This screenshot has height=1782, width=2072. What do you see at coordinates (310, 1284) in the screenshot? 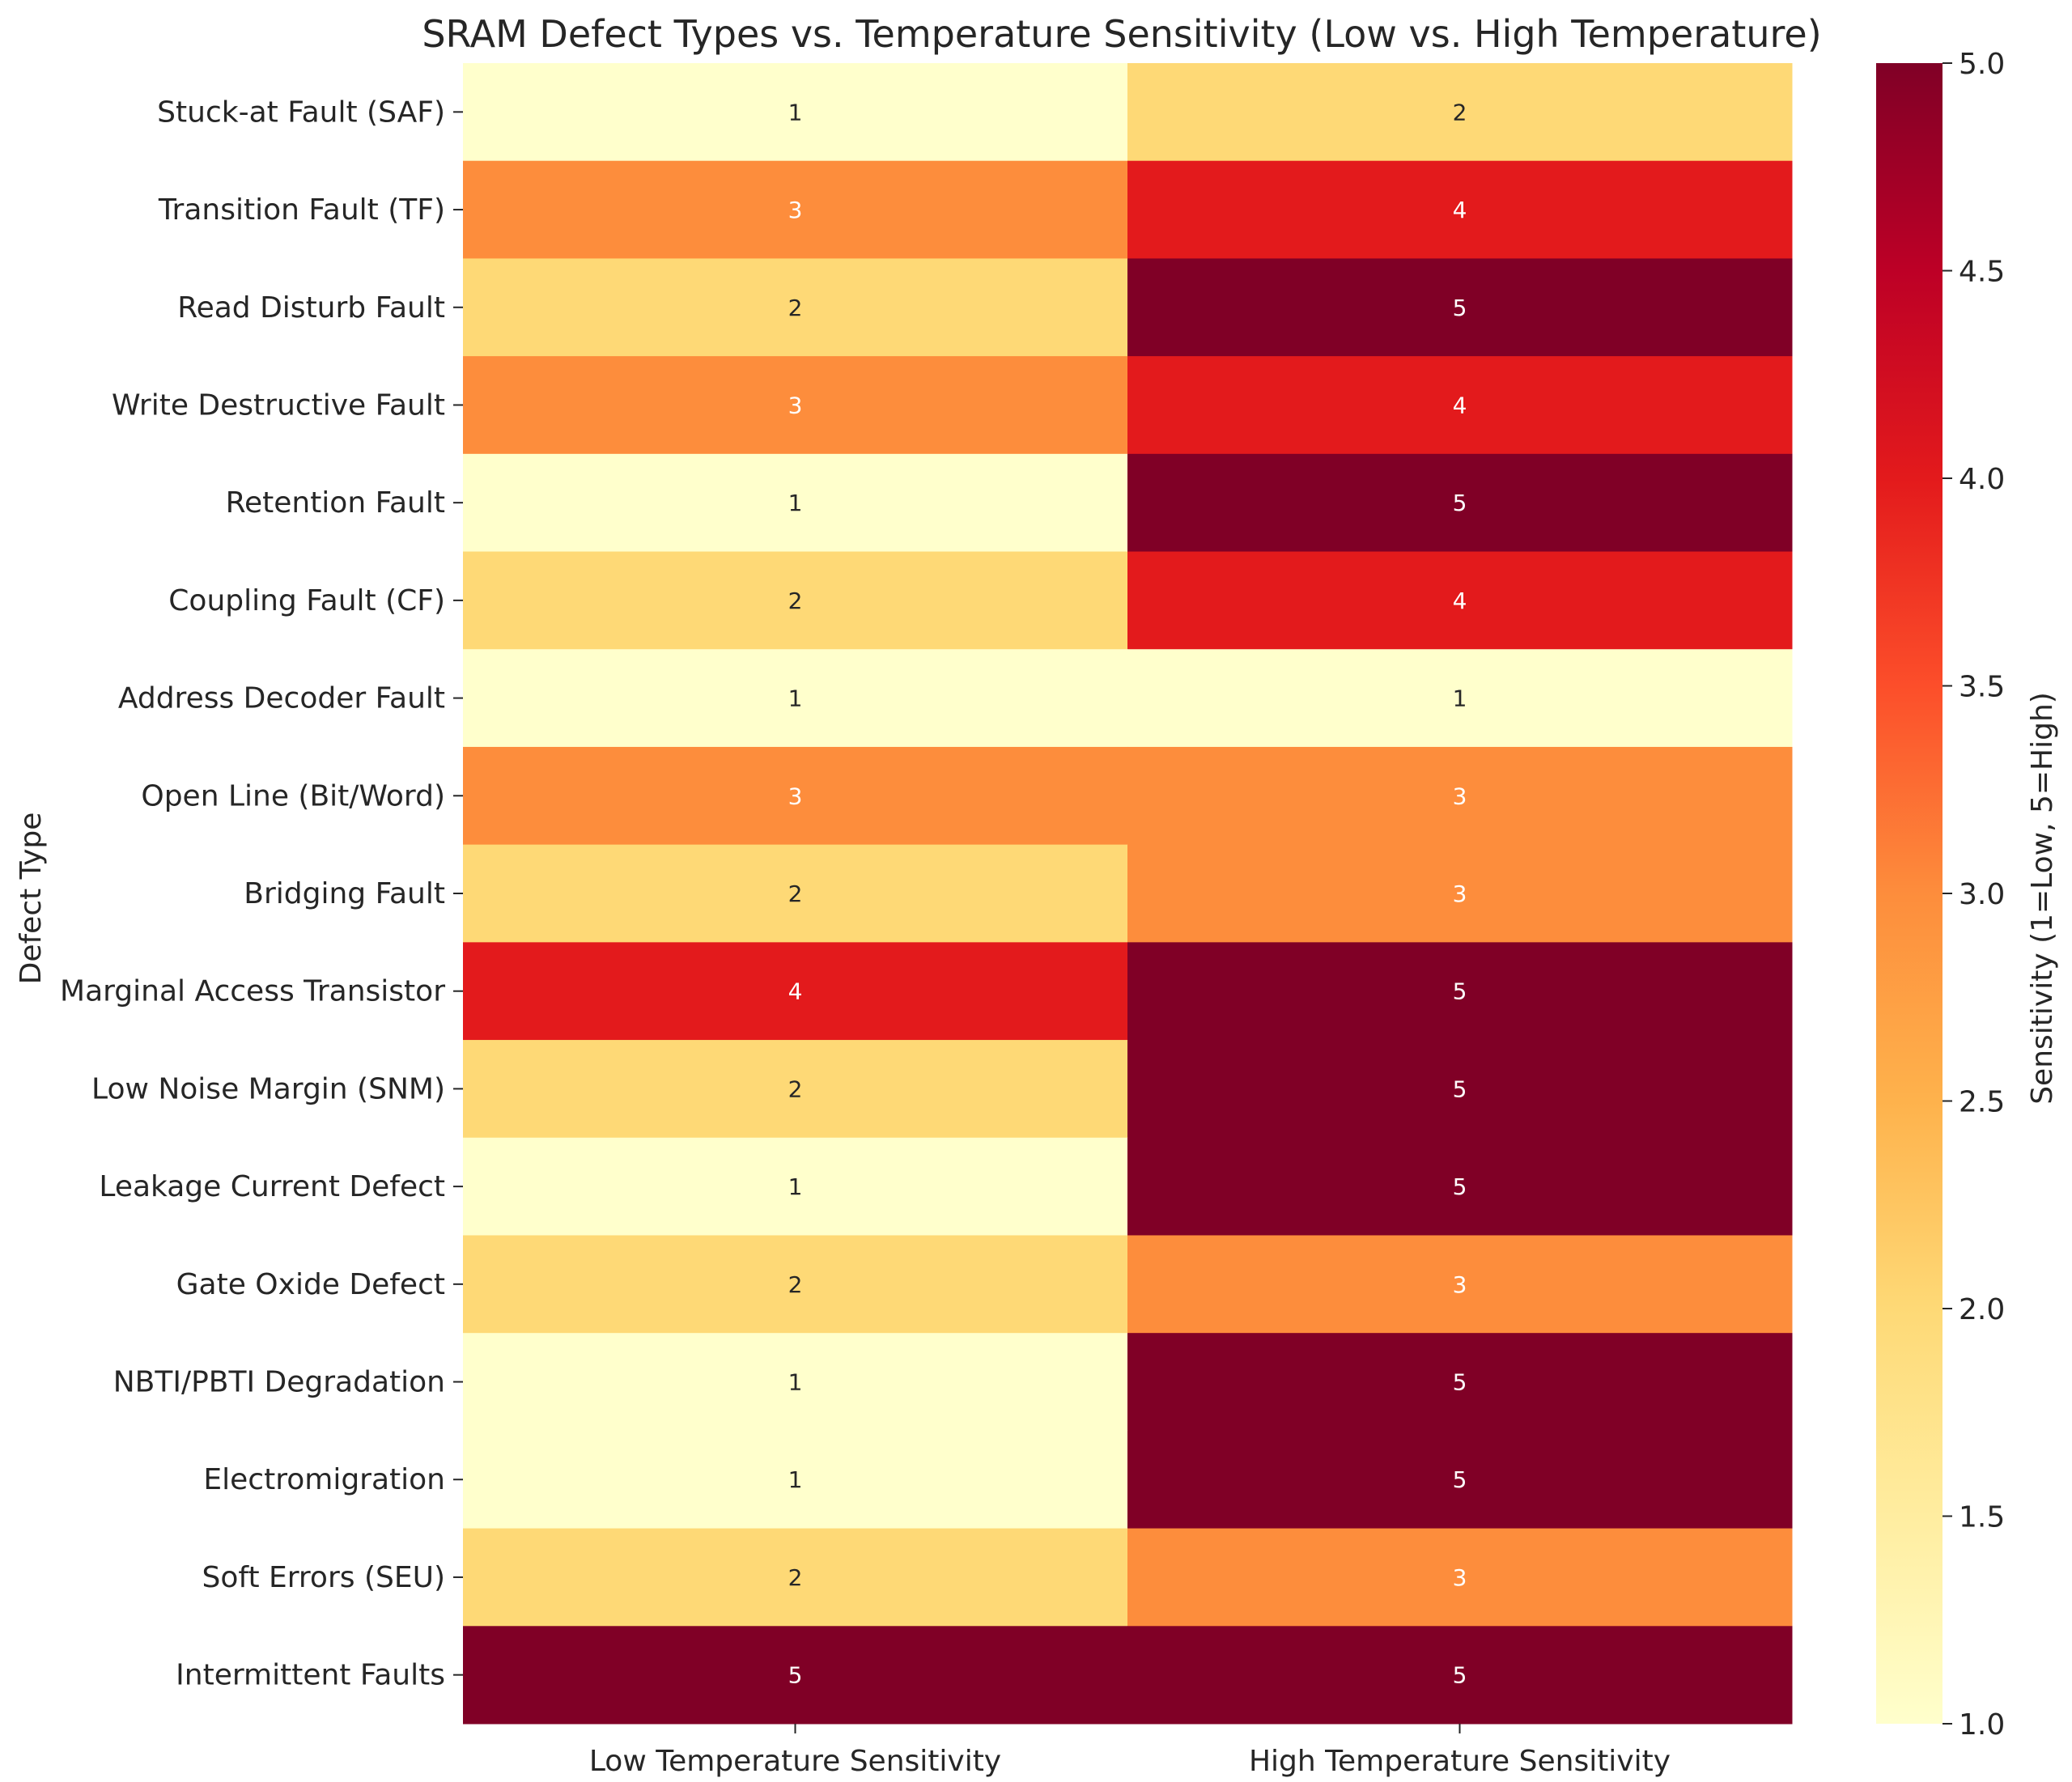
I see `y-tick-label: Gate Oxide Defect` at bounding box center [310, 1284].